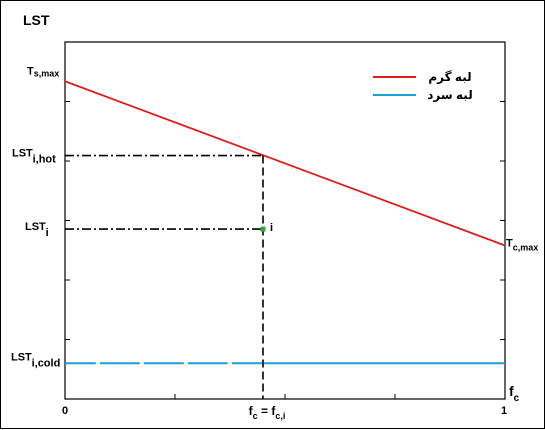 This screenshot has height=430, width=545. What do you see at coordinates (504, 411) in the screenshot?
I see `x-tick-1: 1` at bounding box center [504, 411].